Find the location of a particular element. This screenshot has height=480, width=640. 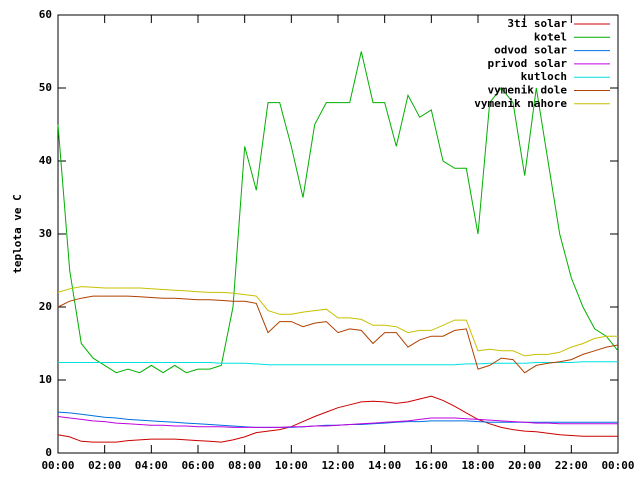

x-tick-label: 20:00 is located at coordinates (524, 465).